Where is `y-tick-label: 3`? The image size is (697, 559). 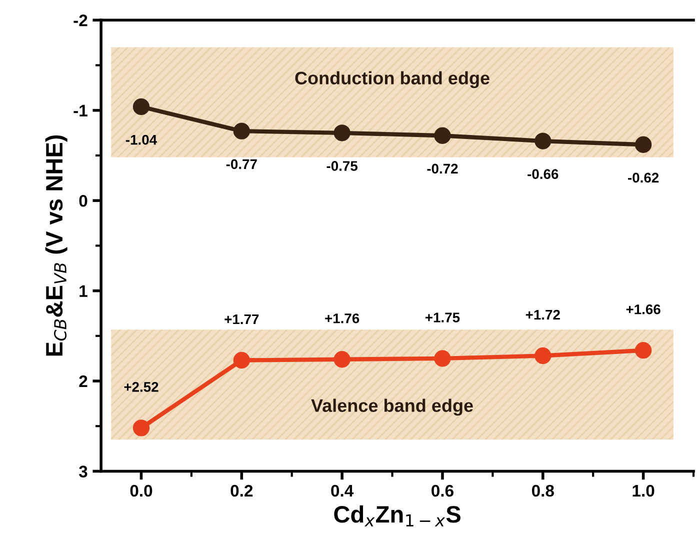 y-tick-label: 3 is located at coordinates (83, 472).